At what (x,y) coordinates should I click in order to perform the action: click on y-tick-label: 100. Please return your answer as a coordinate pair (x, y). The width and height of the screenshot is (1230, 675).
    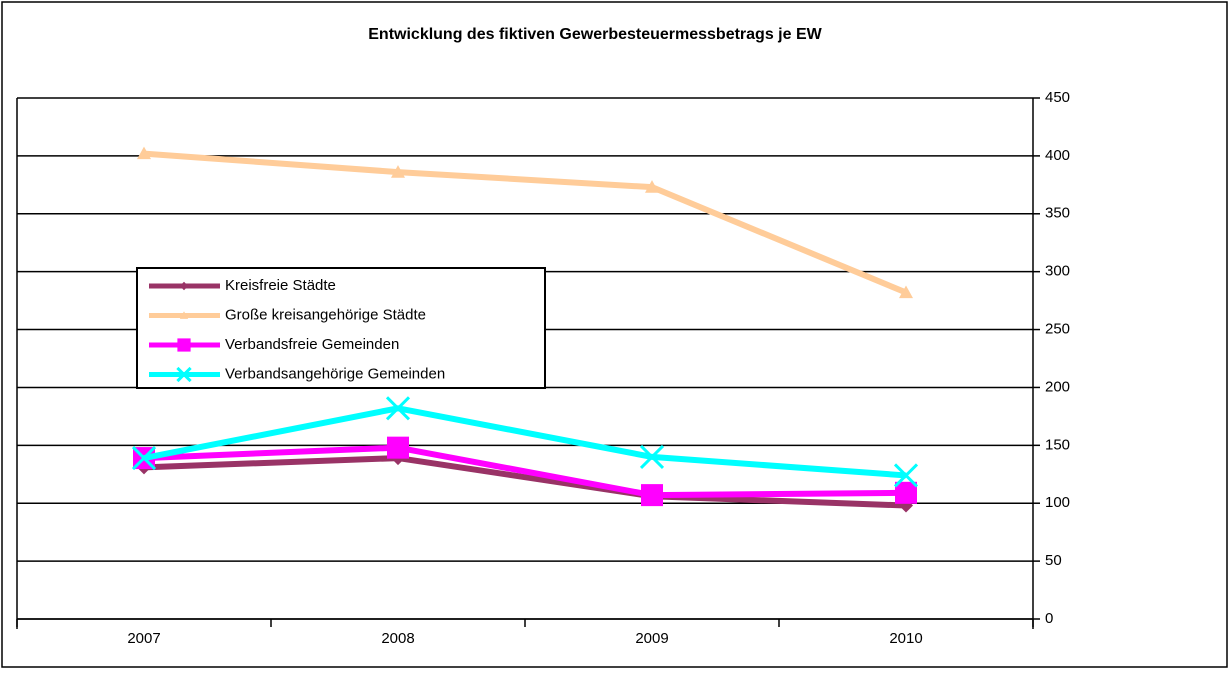
    Looking at the image, I should click on (1057, 502).